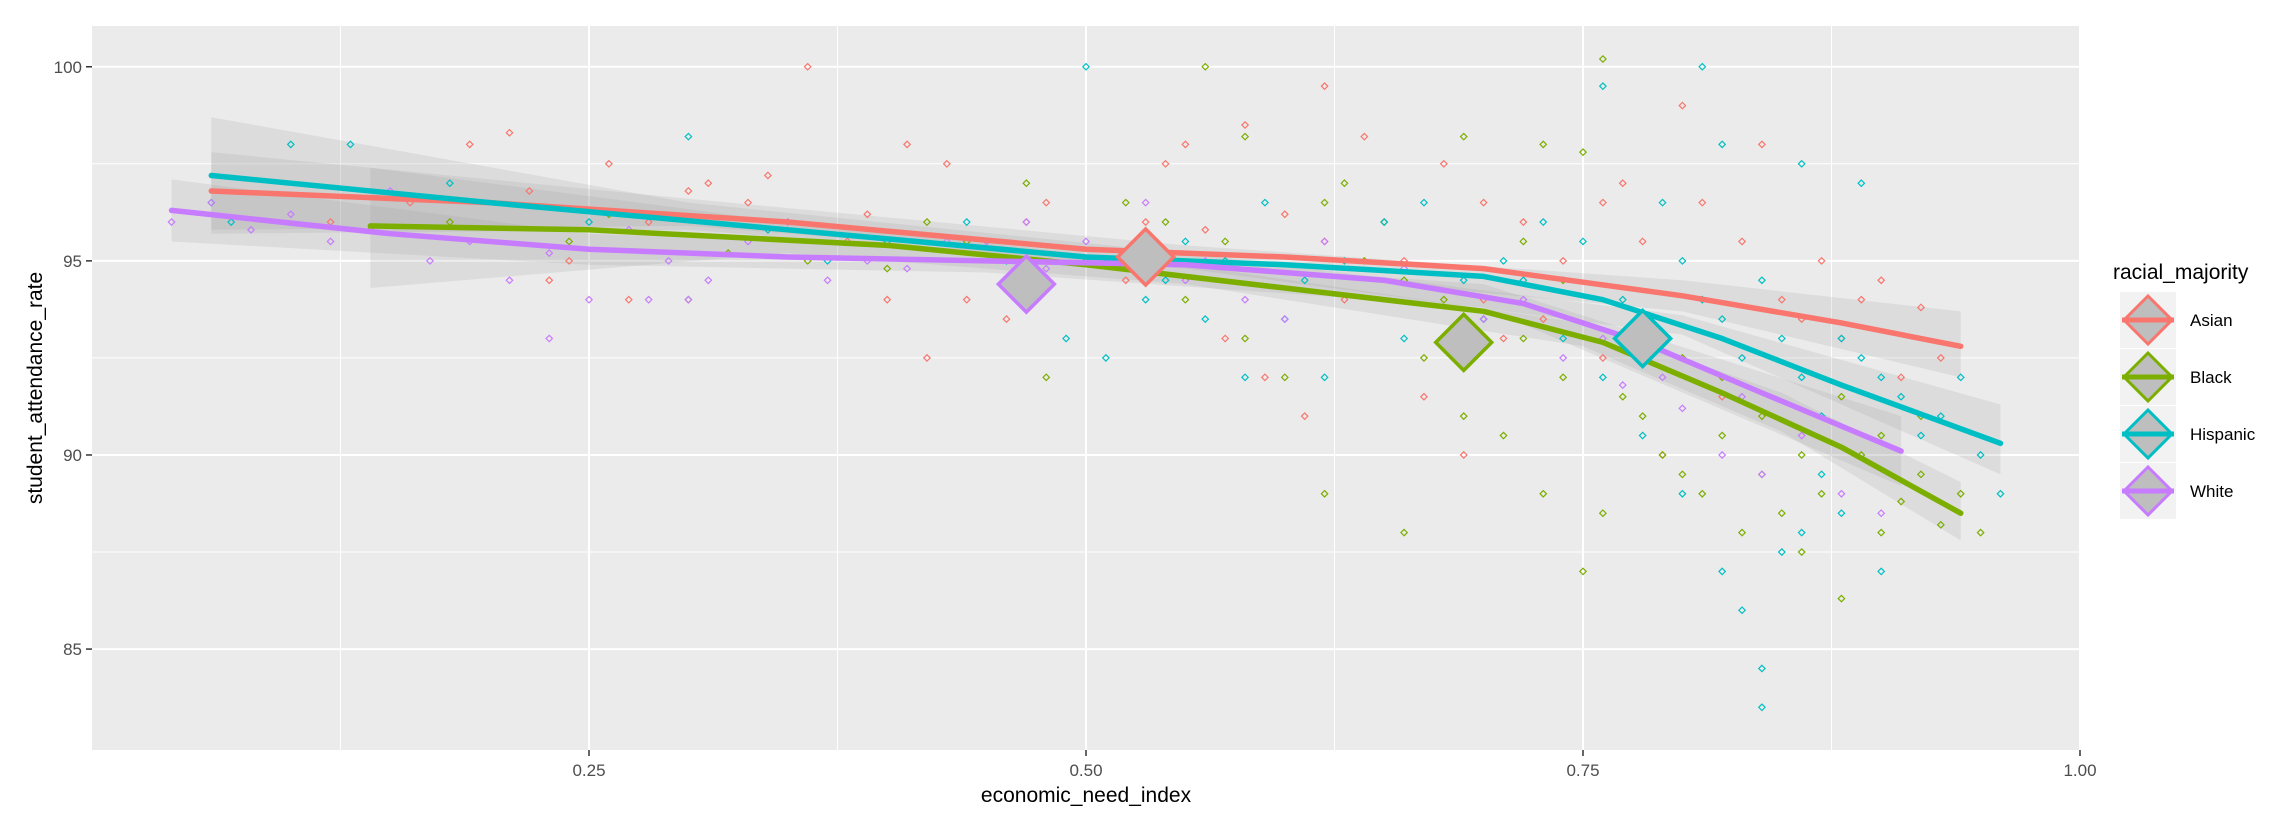 The width and height of the screenshot is (2288, 826). I want to click on mean-markers, so click(1334, 299).